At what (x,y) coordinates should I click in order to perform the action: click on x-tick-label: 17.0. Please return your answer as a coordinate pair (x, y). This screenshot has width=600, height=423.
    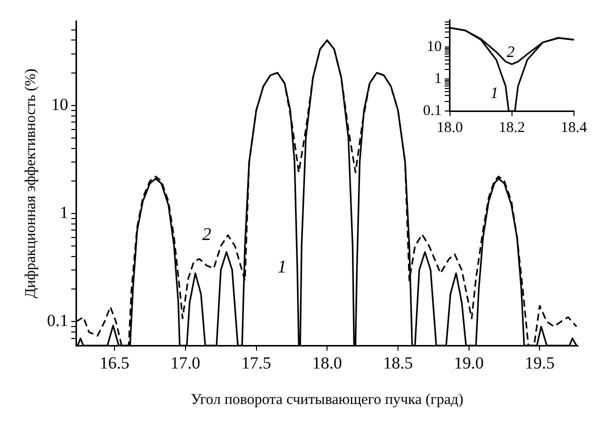
    Looking at the image, I should click on (185, 362).